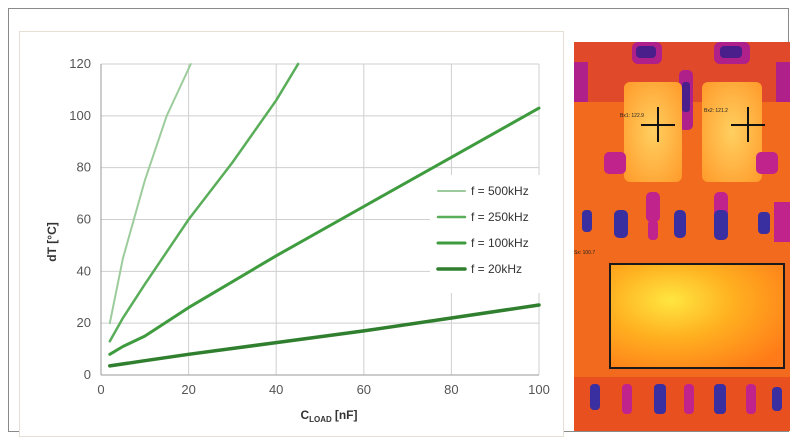  I want to click on legend-label-4: f = 20kHz, so click(496, 269).